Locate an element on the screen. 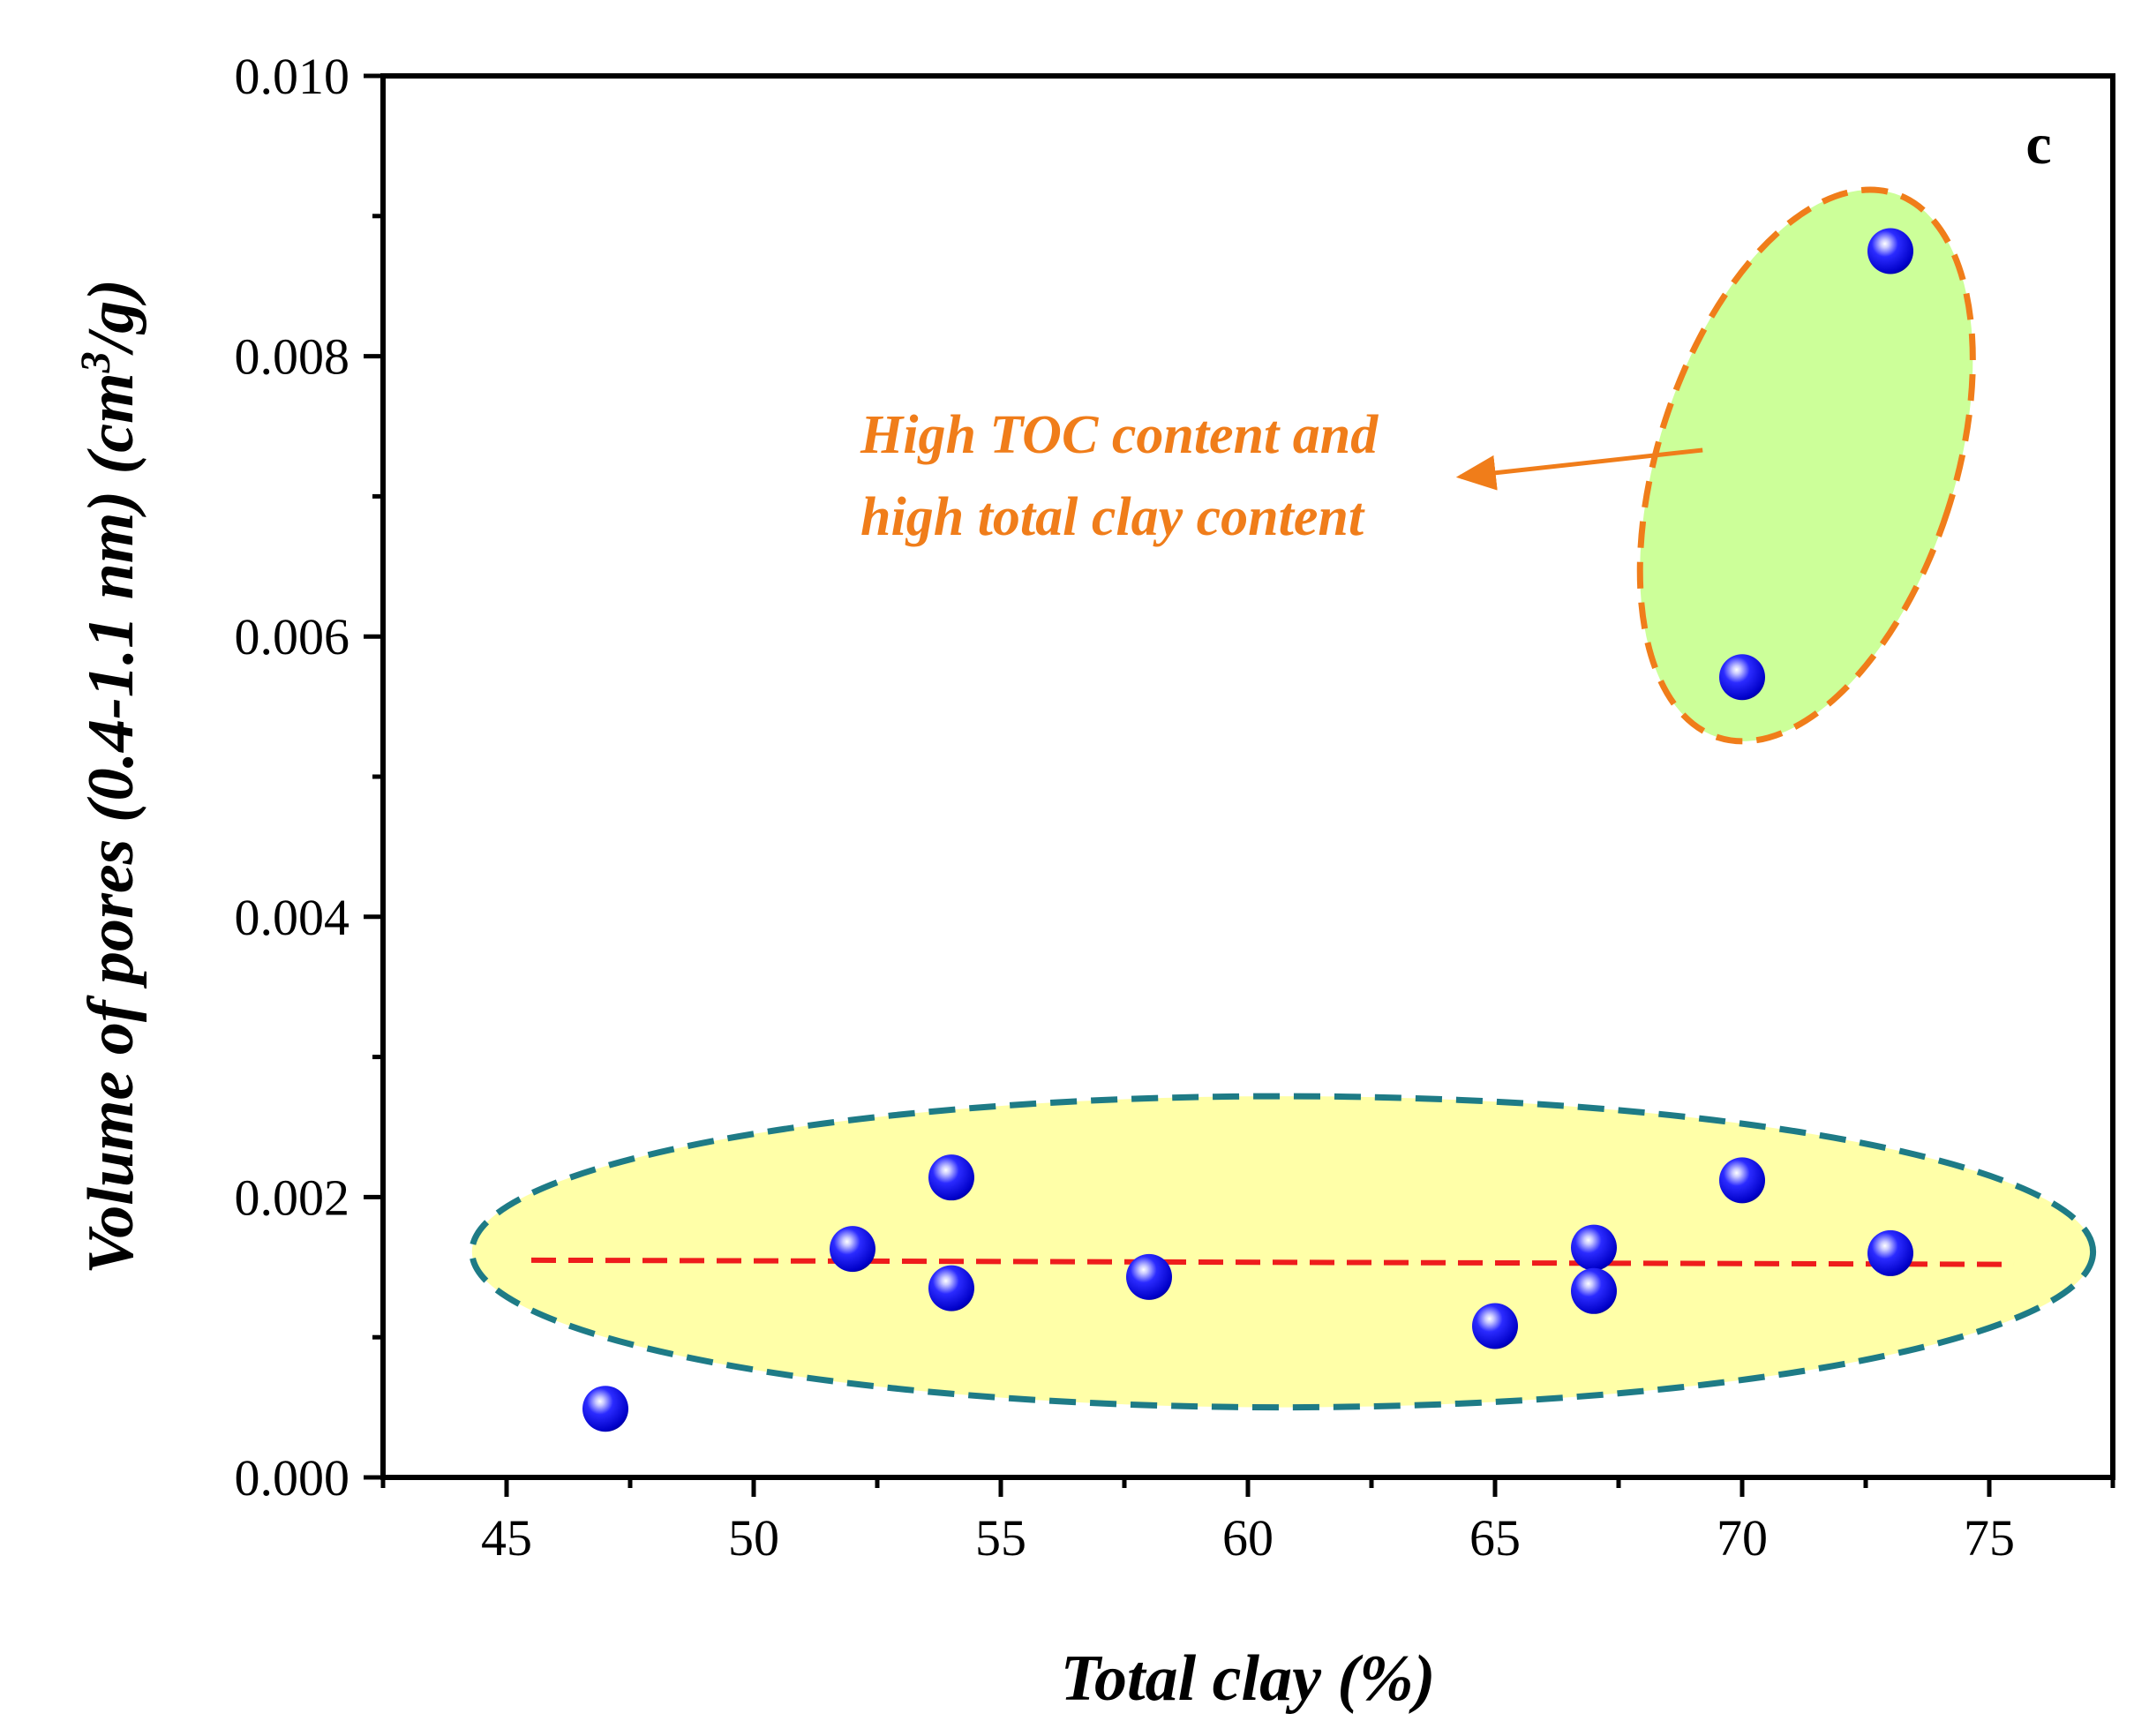  y-tick-label: 0.000 is located at coordinates (292, 1478).